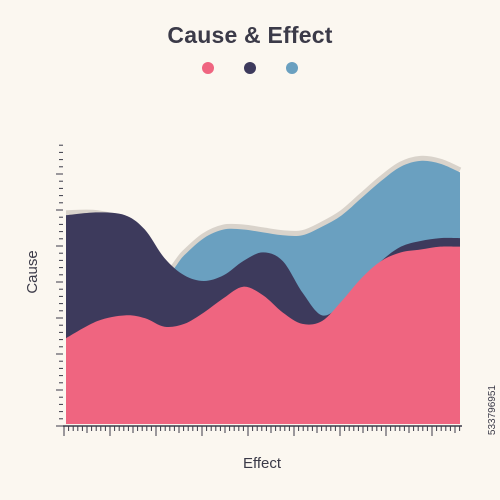 This screenshot has height=500, width=500. What do you see at coordinates (292, 68) in the screenshot?
I see `legend-marker-blue` at bounding box center [292, 68].